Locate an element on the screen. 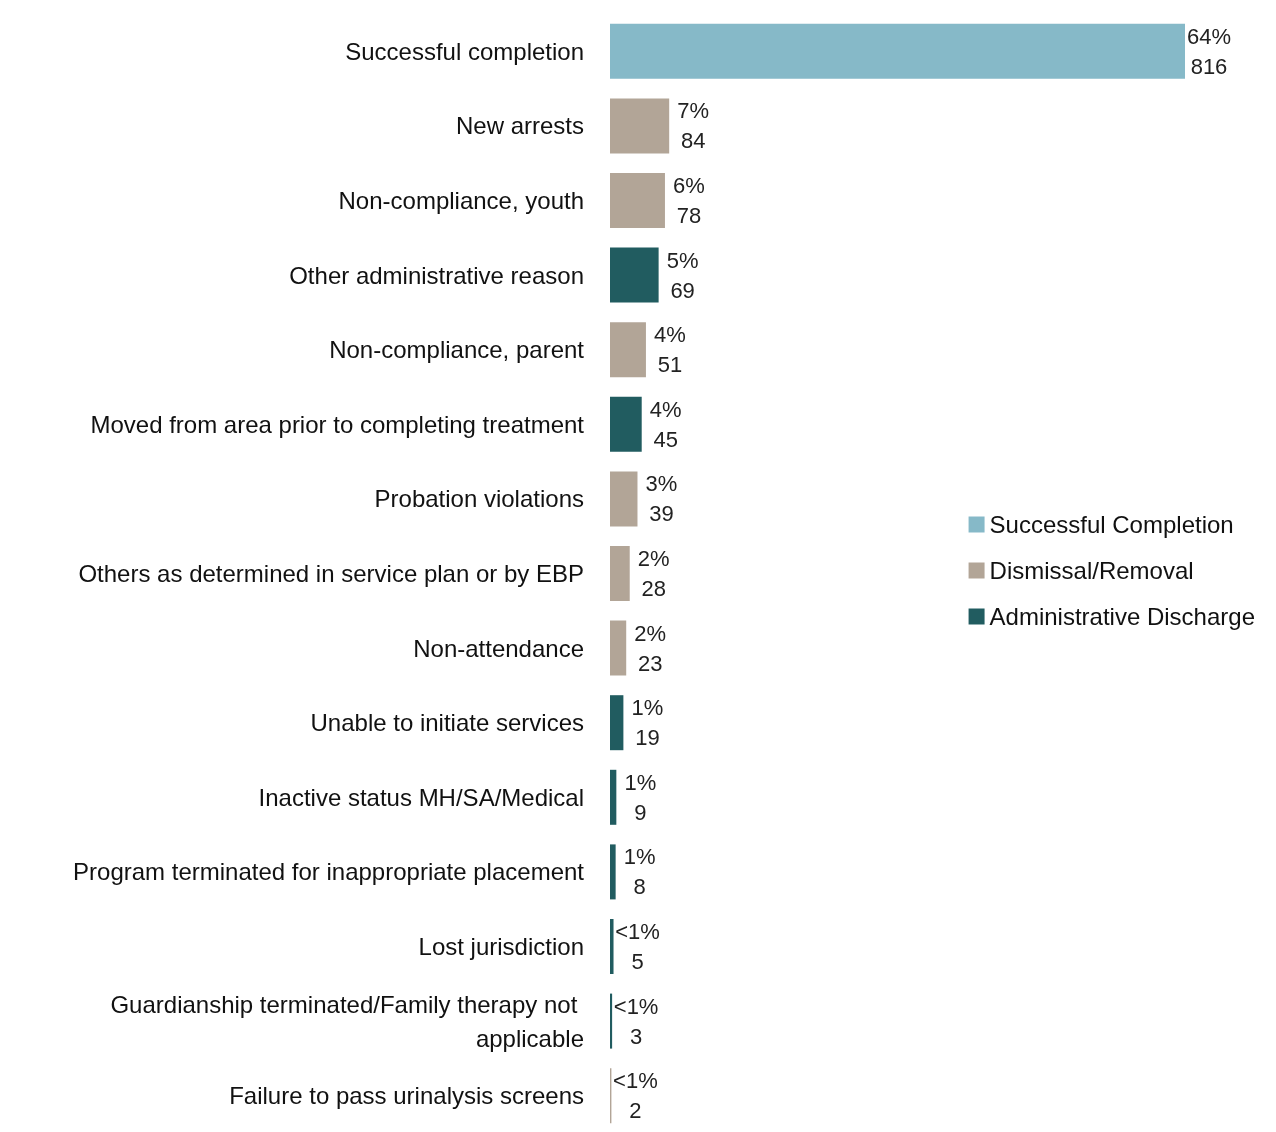 The height and width of the screenshot is (1132, 1276). y-tick-label: Other administrative reason is located at coordinates (436, 275).